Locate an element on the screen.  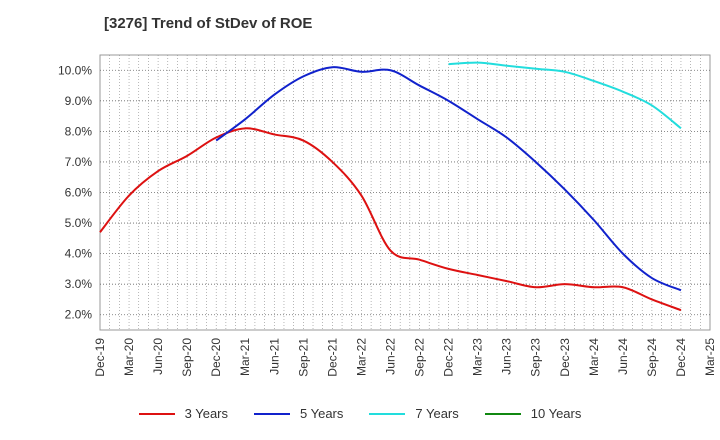
legend-item-10-years: 10 Years is located at coordinates (533, 413).